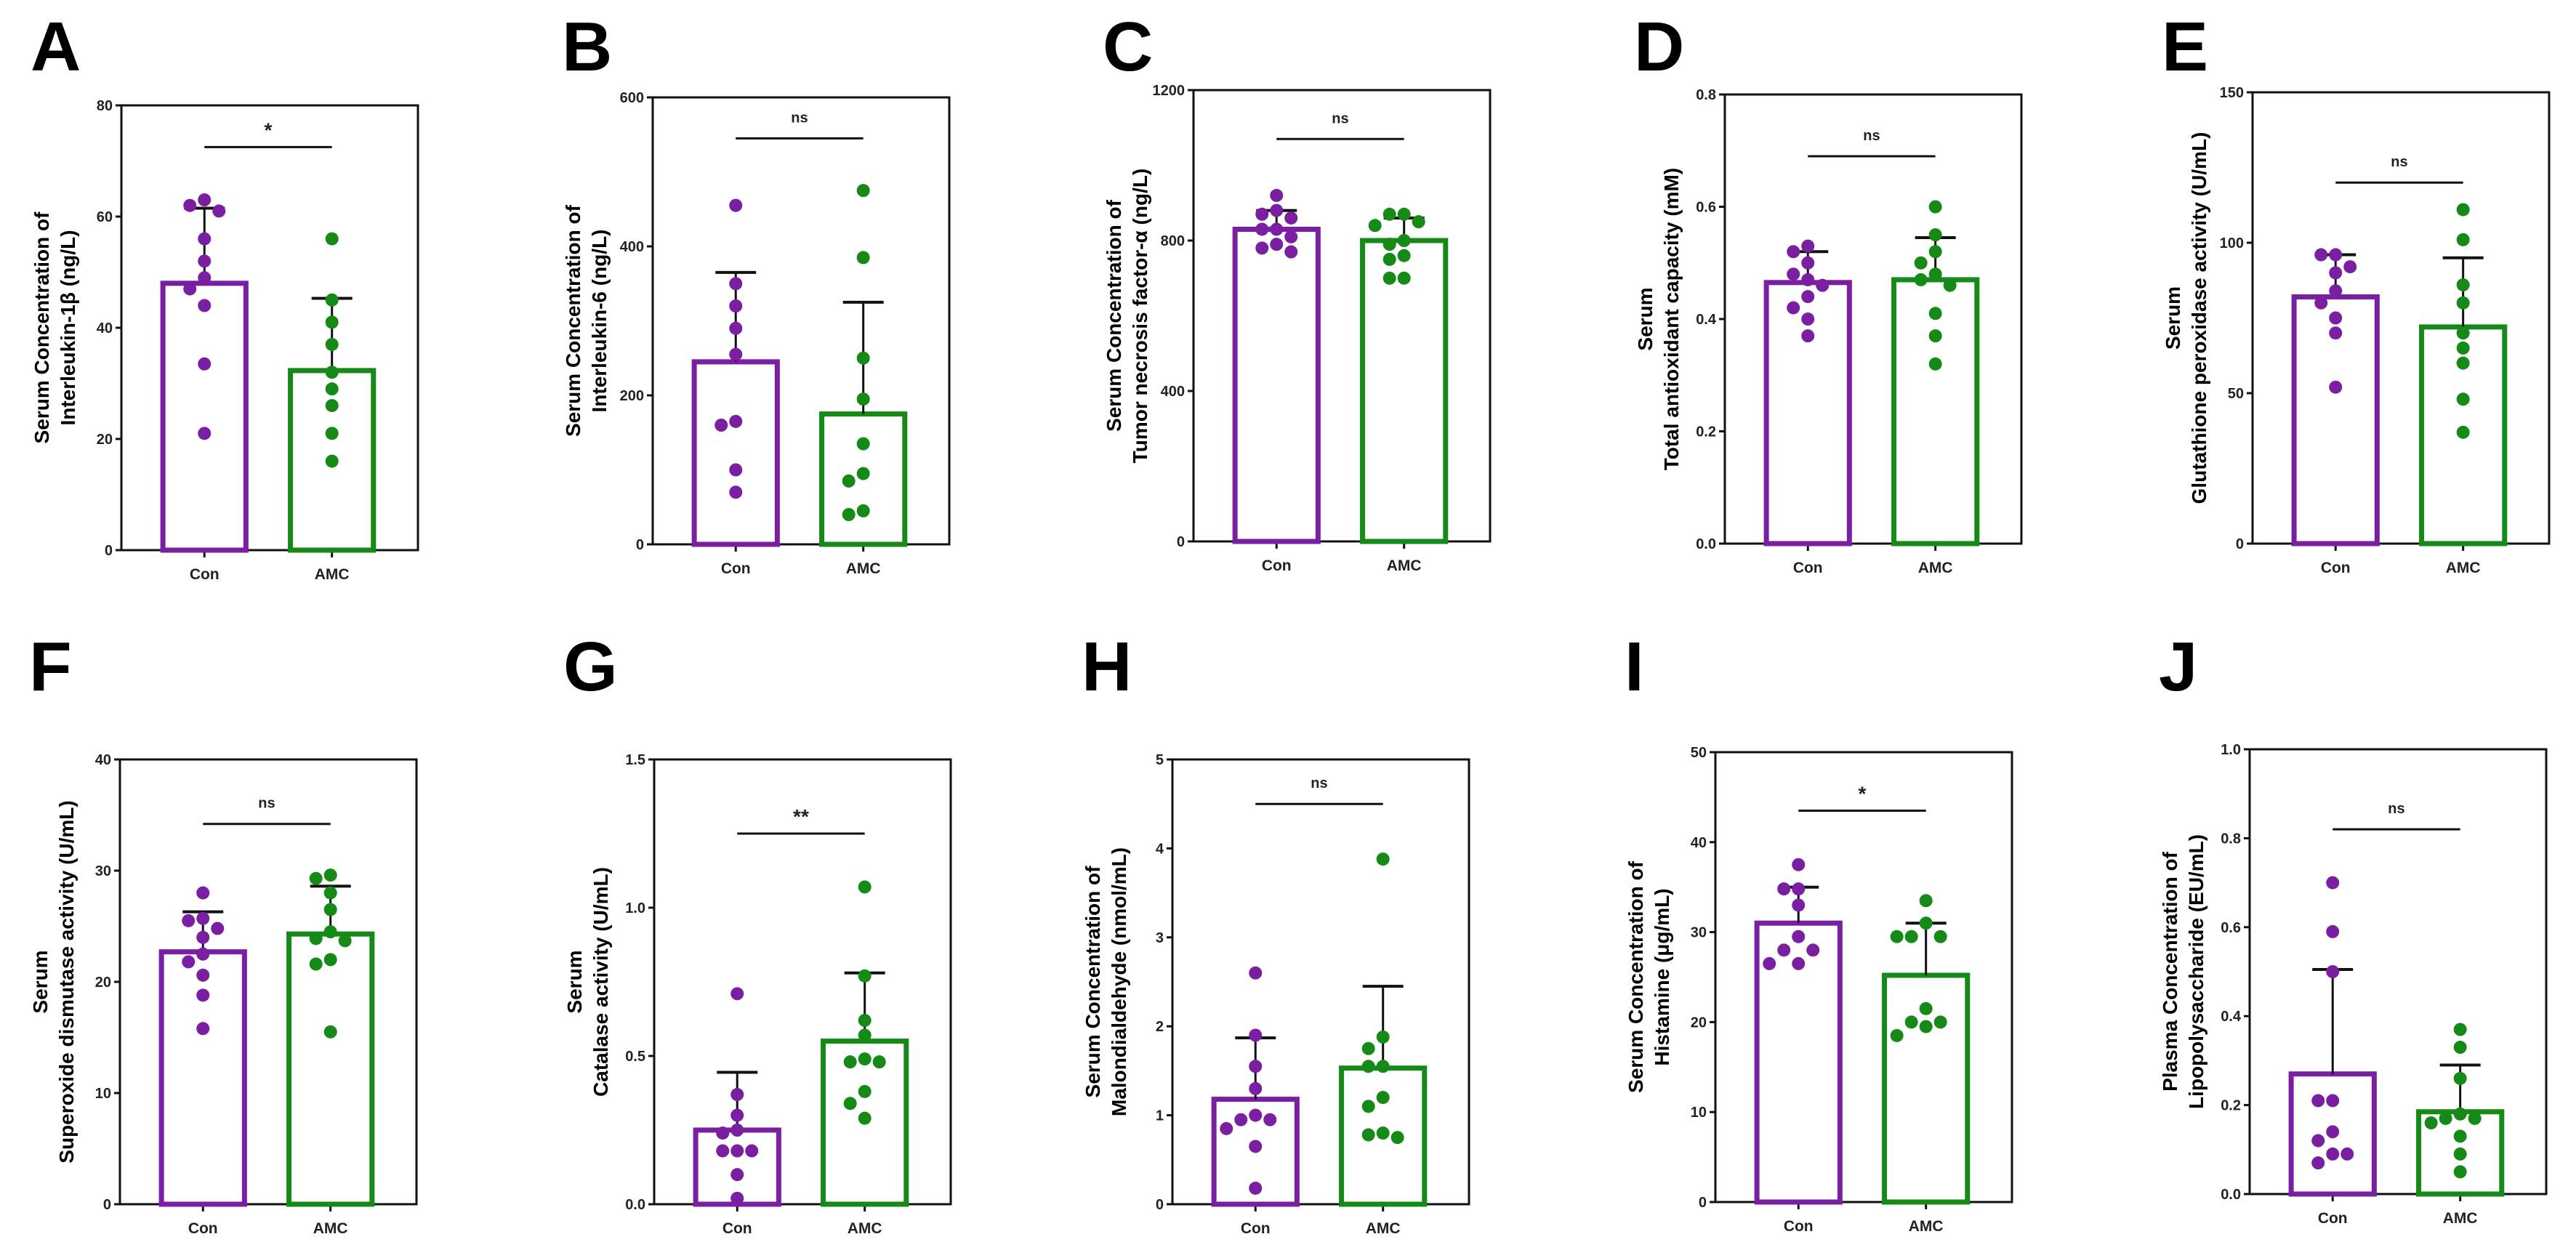 This screenshot has height=1250, width=2576. I want to click on bar-amc, so click(330, 1069).